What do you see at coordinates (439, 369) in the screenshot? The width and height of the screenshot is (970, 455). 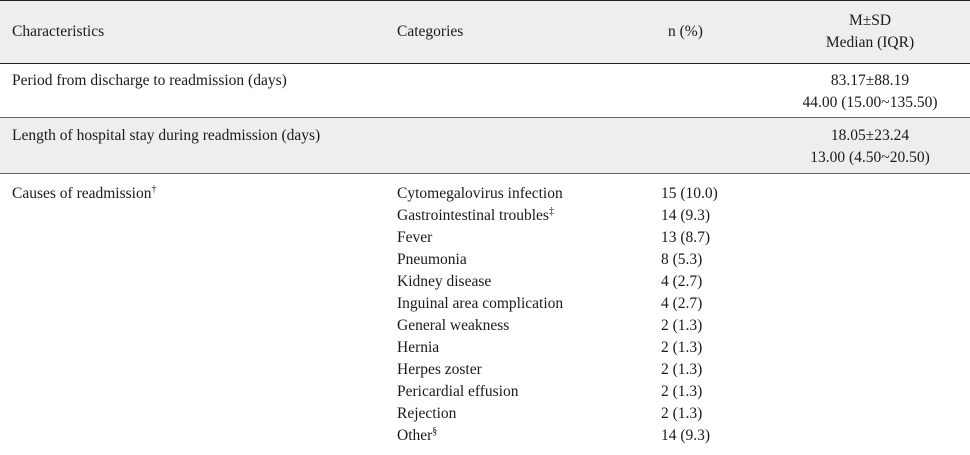 I see `cause-category-text: Herpes zoster` at bounding box center [439, 369].